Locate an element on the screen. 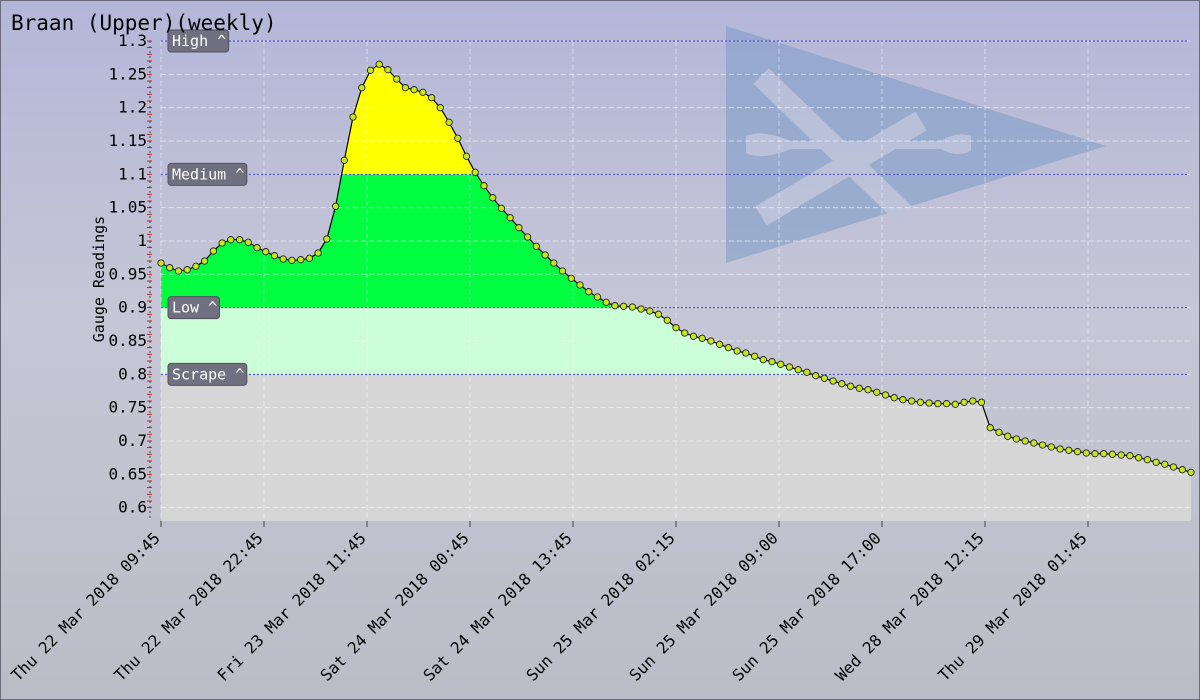 The height and width of the screenshot is (700, 1200). y-tick-label: 1.3 is located at coordinates (132, 40).